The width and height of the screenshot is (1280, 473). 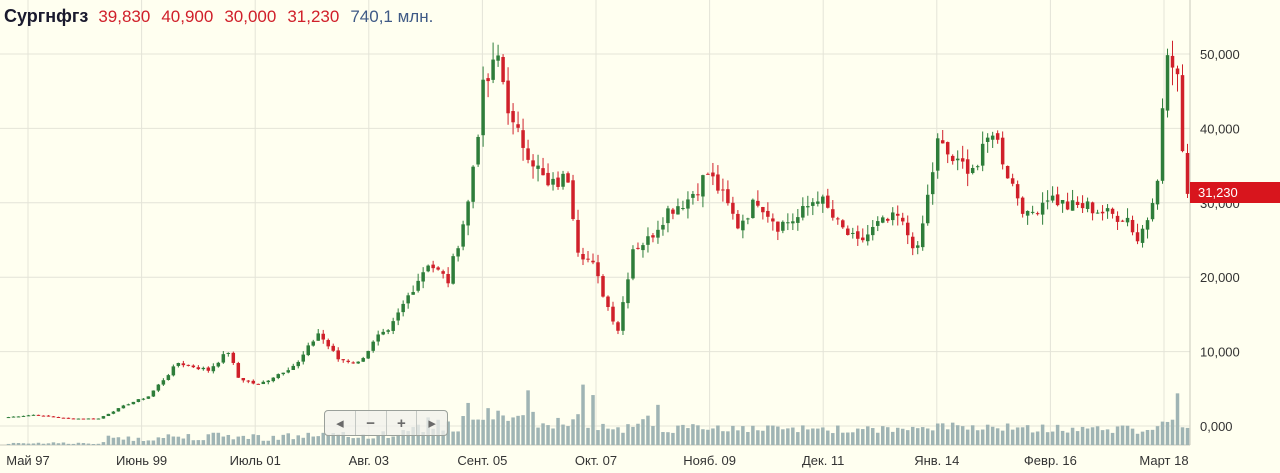 I want to click on zoom-in-button: +, so click(x=402, y=423).